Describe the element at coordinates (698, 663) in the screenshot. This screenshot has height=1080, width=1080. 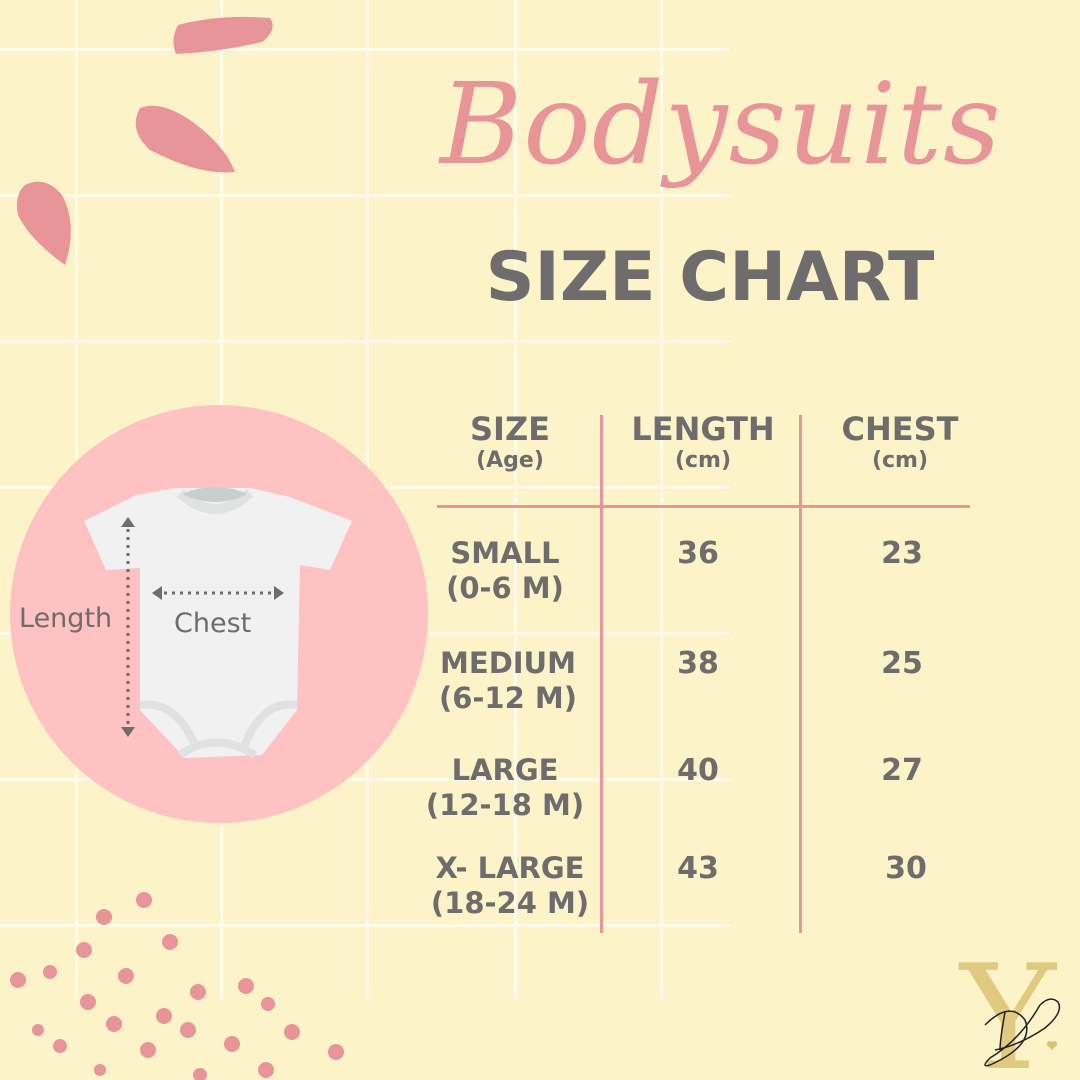
I see `length-value: 38` at that location.